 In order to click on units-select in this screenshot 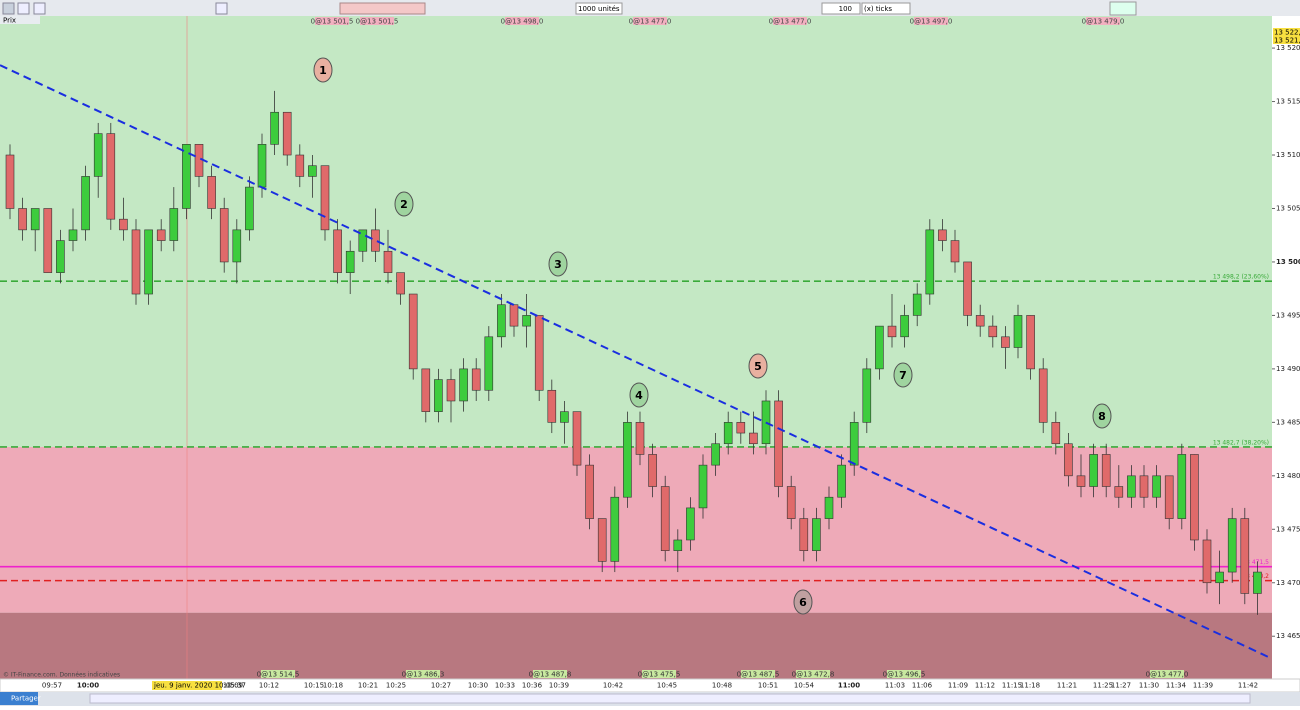, I will do `click(599, 8)`.